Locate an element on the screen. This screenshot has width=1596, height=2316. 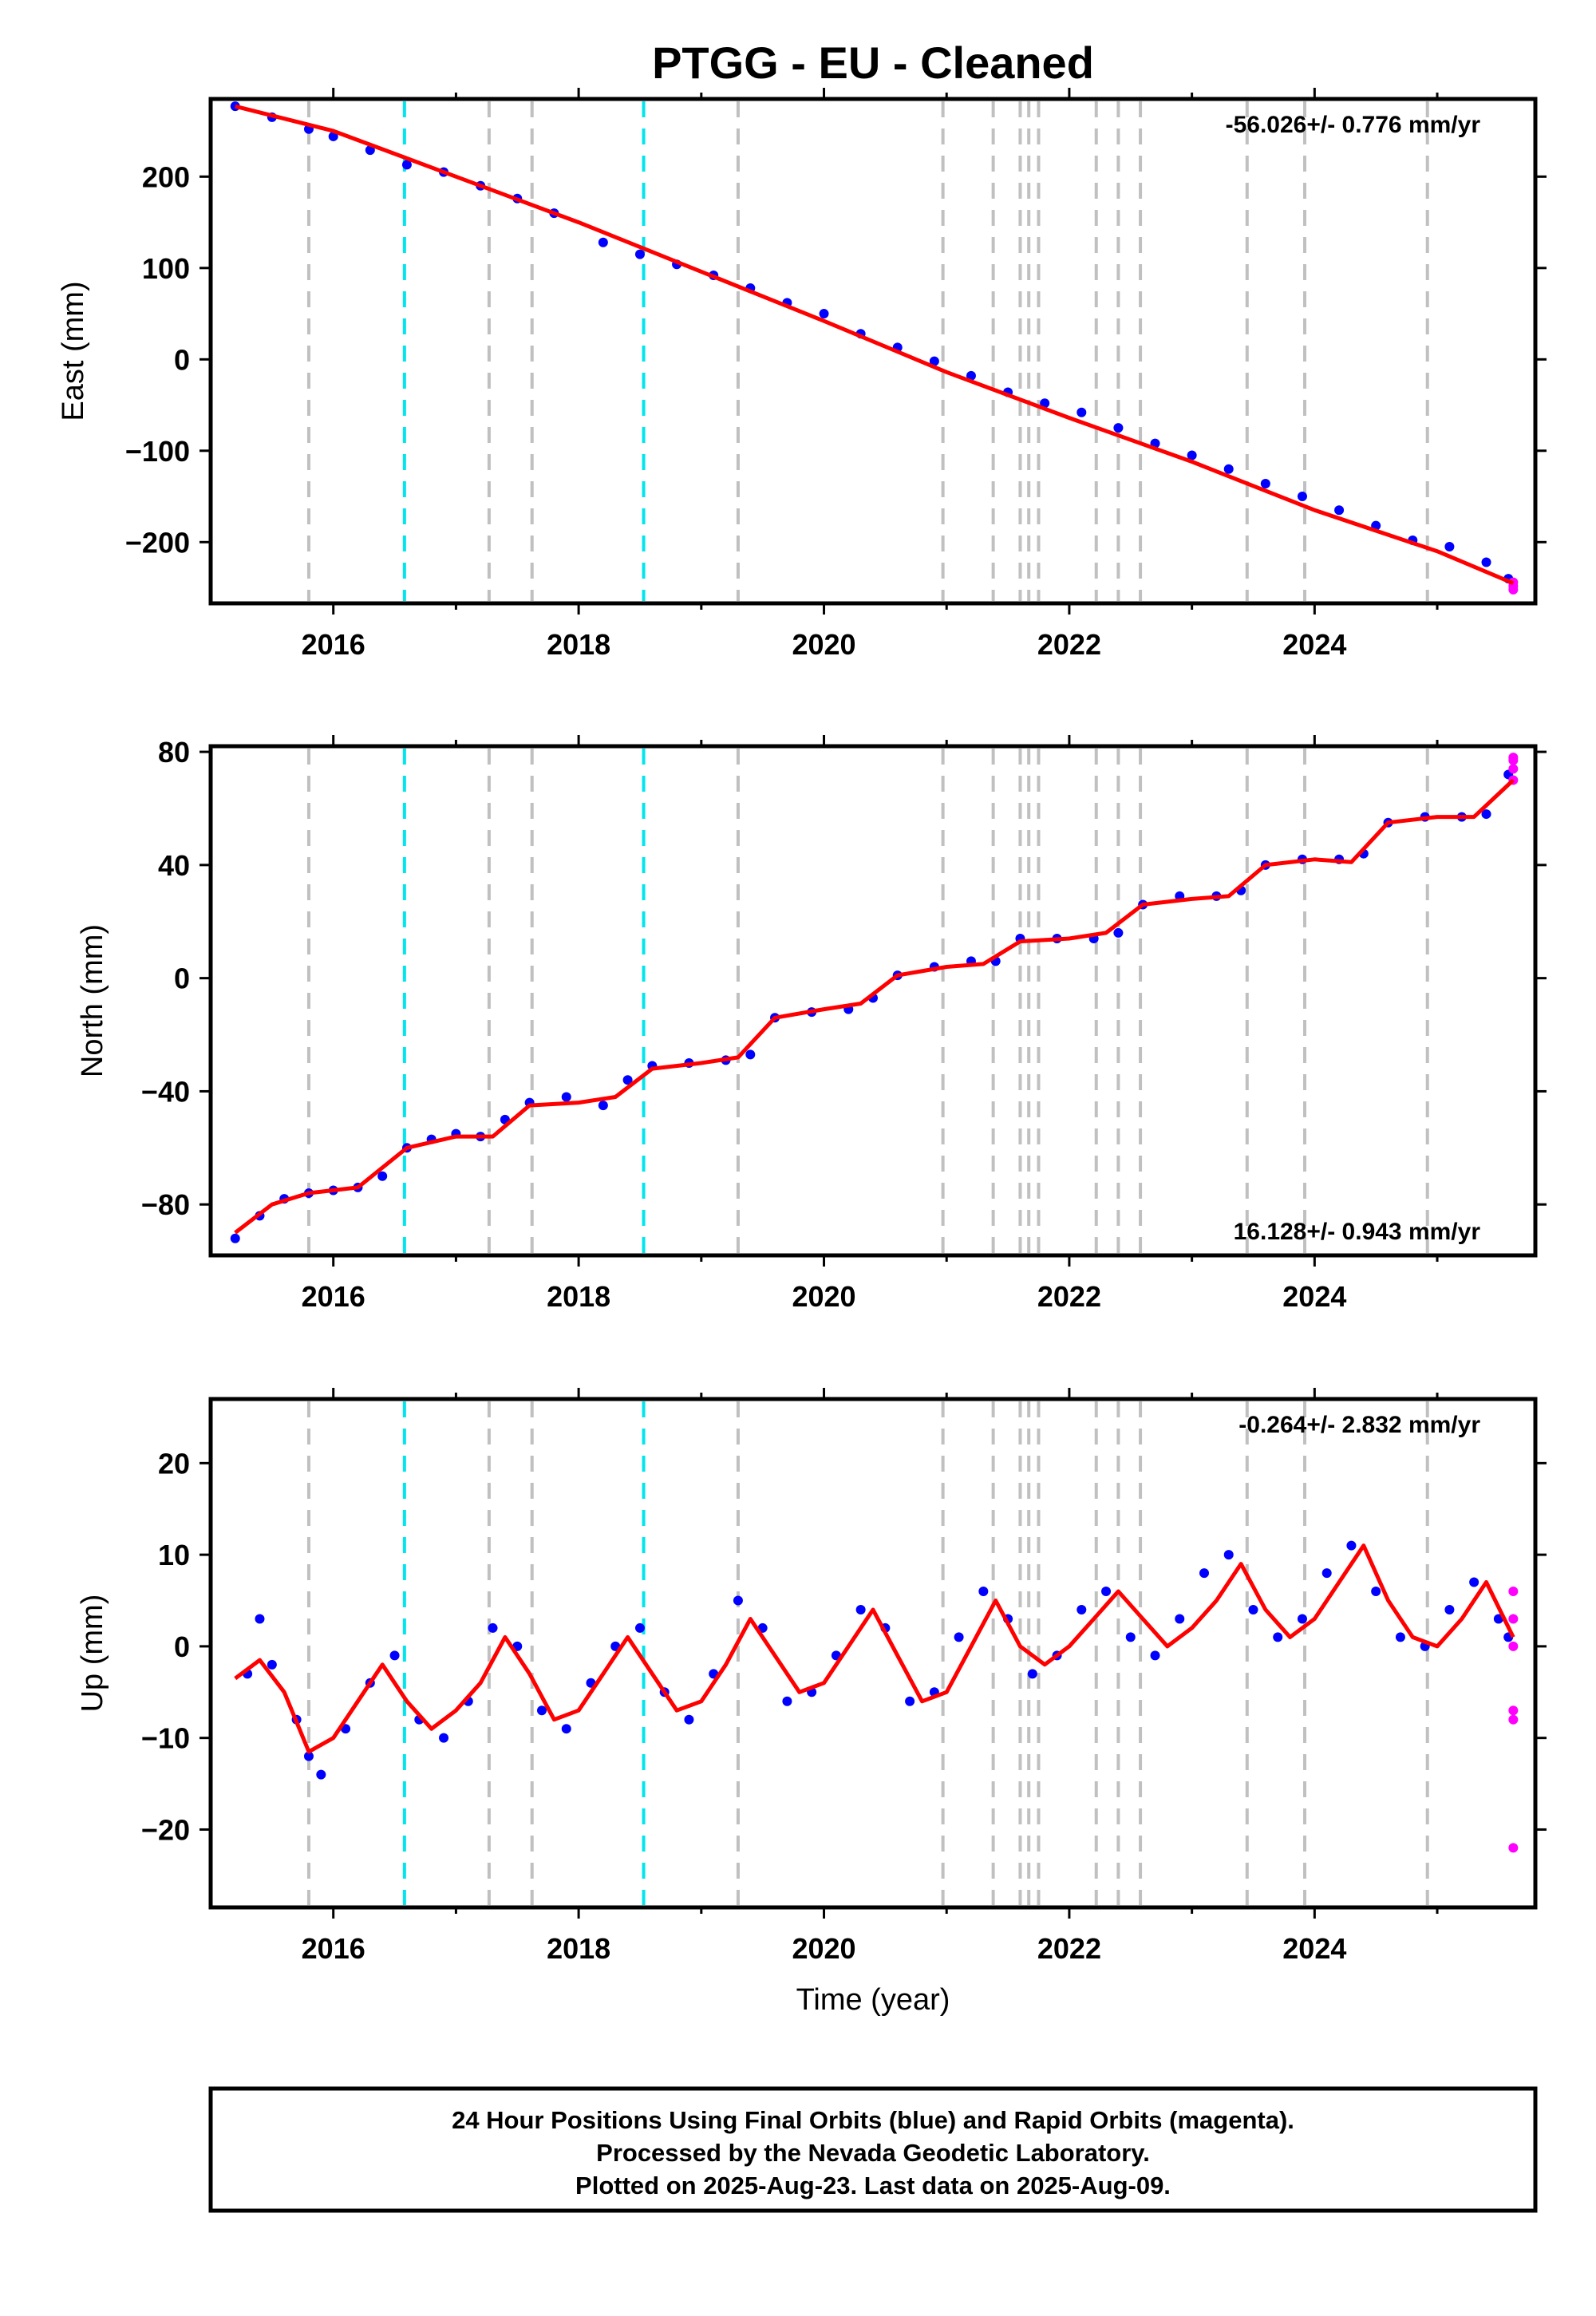
chart-title: PTGG - EU - Cleaned is located at coordinates (873, 63).